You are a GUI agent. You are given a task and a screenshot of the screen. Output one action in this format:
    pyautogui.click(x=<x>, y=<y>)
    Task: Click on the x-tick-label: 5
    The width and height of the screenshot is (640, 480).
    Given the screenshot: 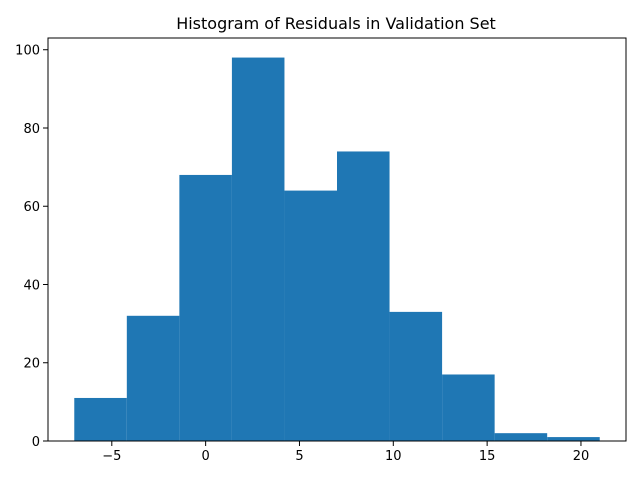 What is the action you would take?
    pyautogui.click(x=299, y=456)
    